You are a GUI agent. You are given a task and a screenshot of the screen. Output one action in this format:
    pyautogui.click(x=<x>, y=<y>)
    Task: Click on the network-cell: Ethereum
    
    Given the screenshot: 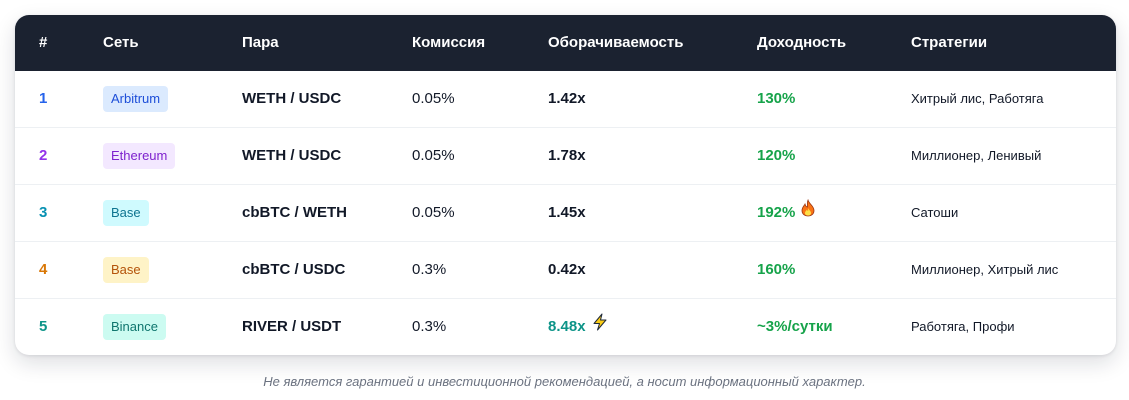 What is the action you would take?
    pyautogui.click(x=139, y=156)
    